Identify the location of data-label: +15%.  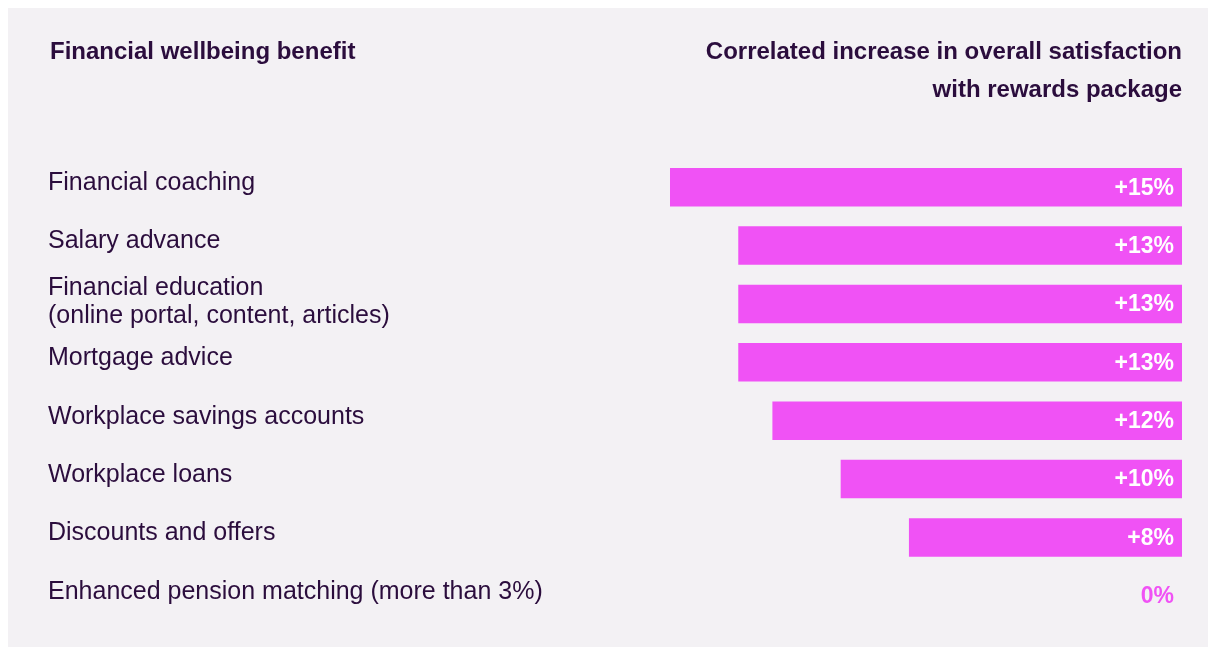
(1144, 186).